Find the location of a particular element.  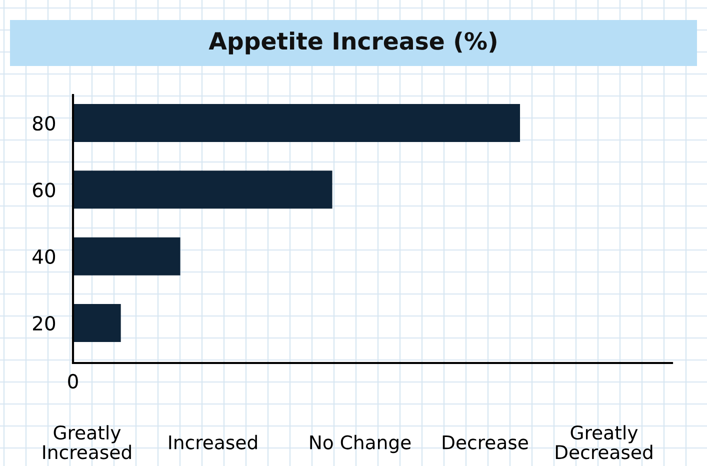

y-tick-label: 60 is located at coordinates (44, 190).